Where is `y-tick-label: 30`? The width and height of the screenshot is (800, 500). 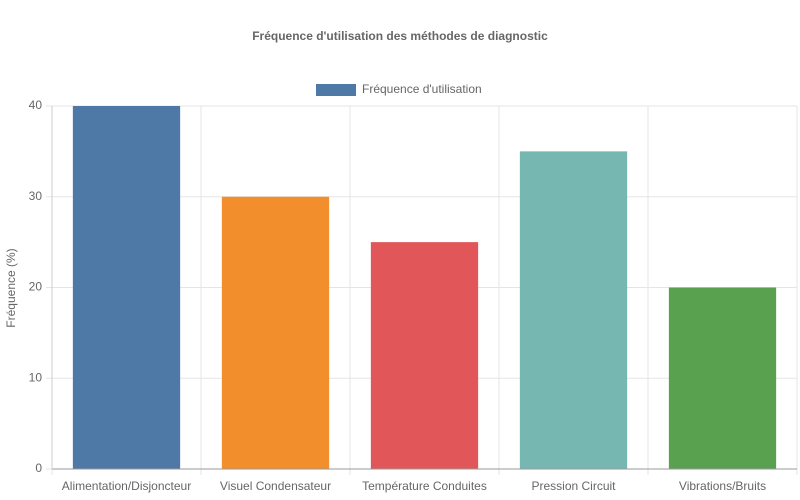
y-tick-label: 30 is located at coordinates (36, 196).